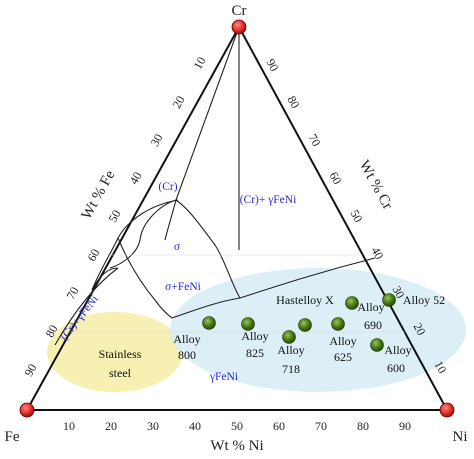  What do you see at coordinates (343, 357) in the screenshot?
I see `alloy-625-number: 625` at bounding box center [343, 357].